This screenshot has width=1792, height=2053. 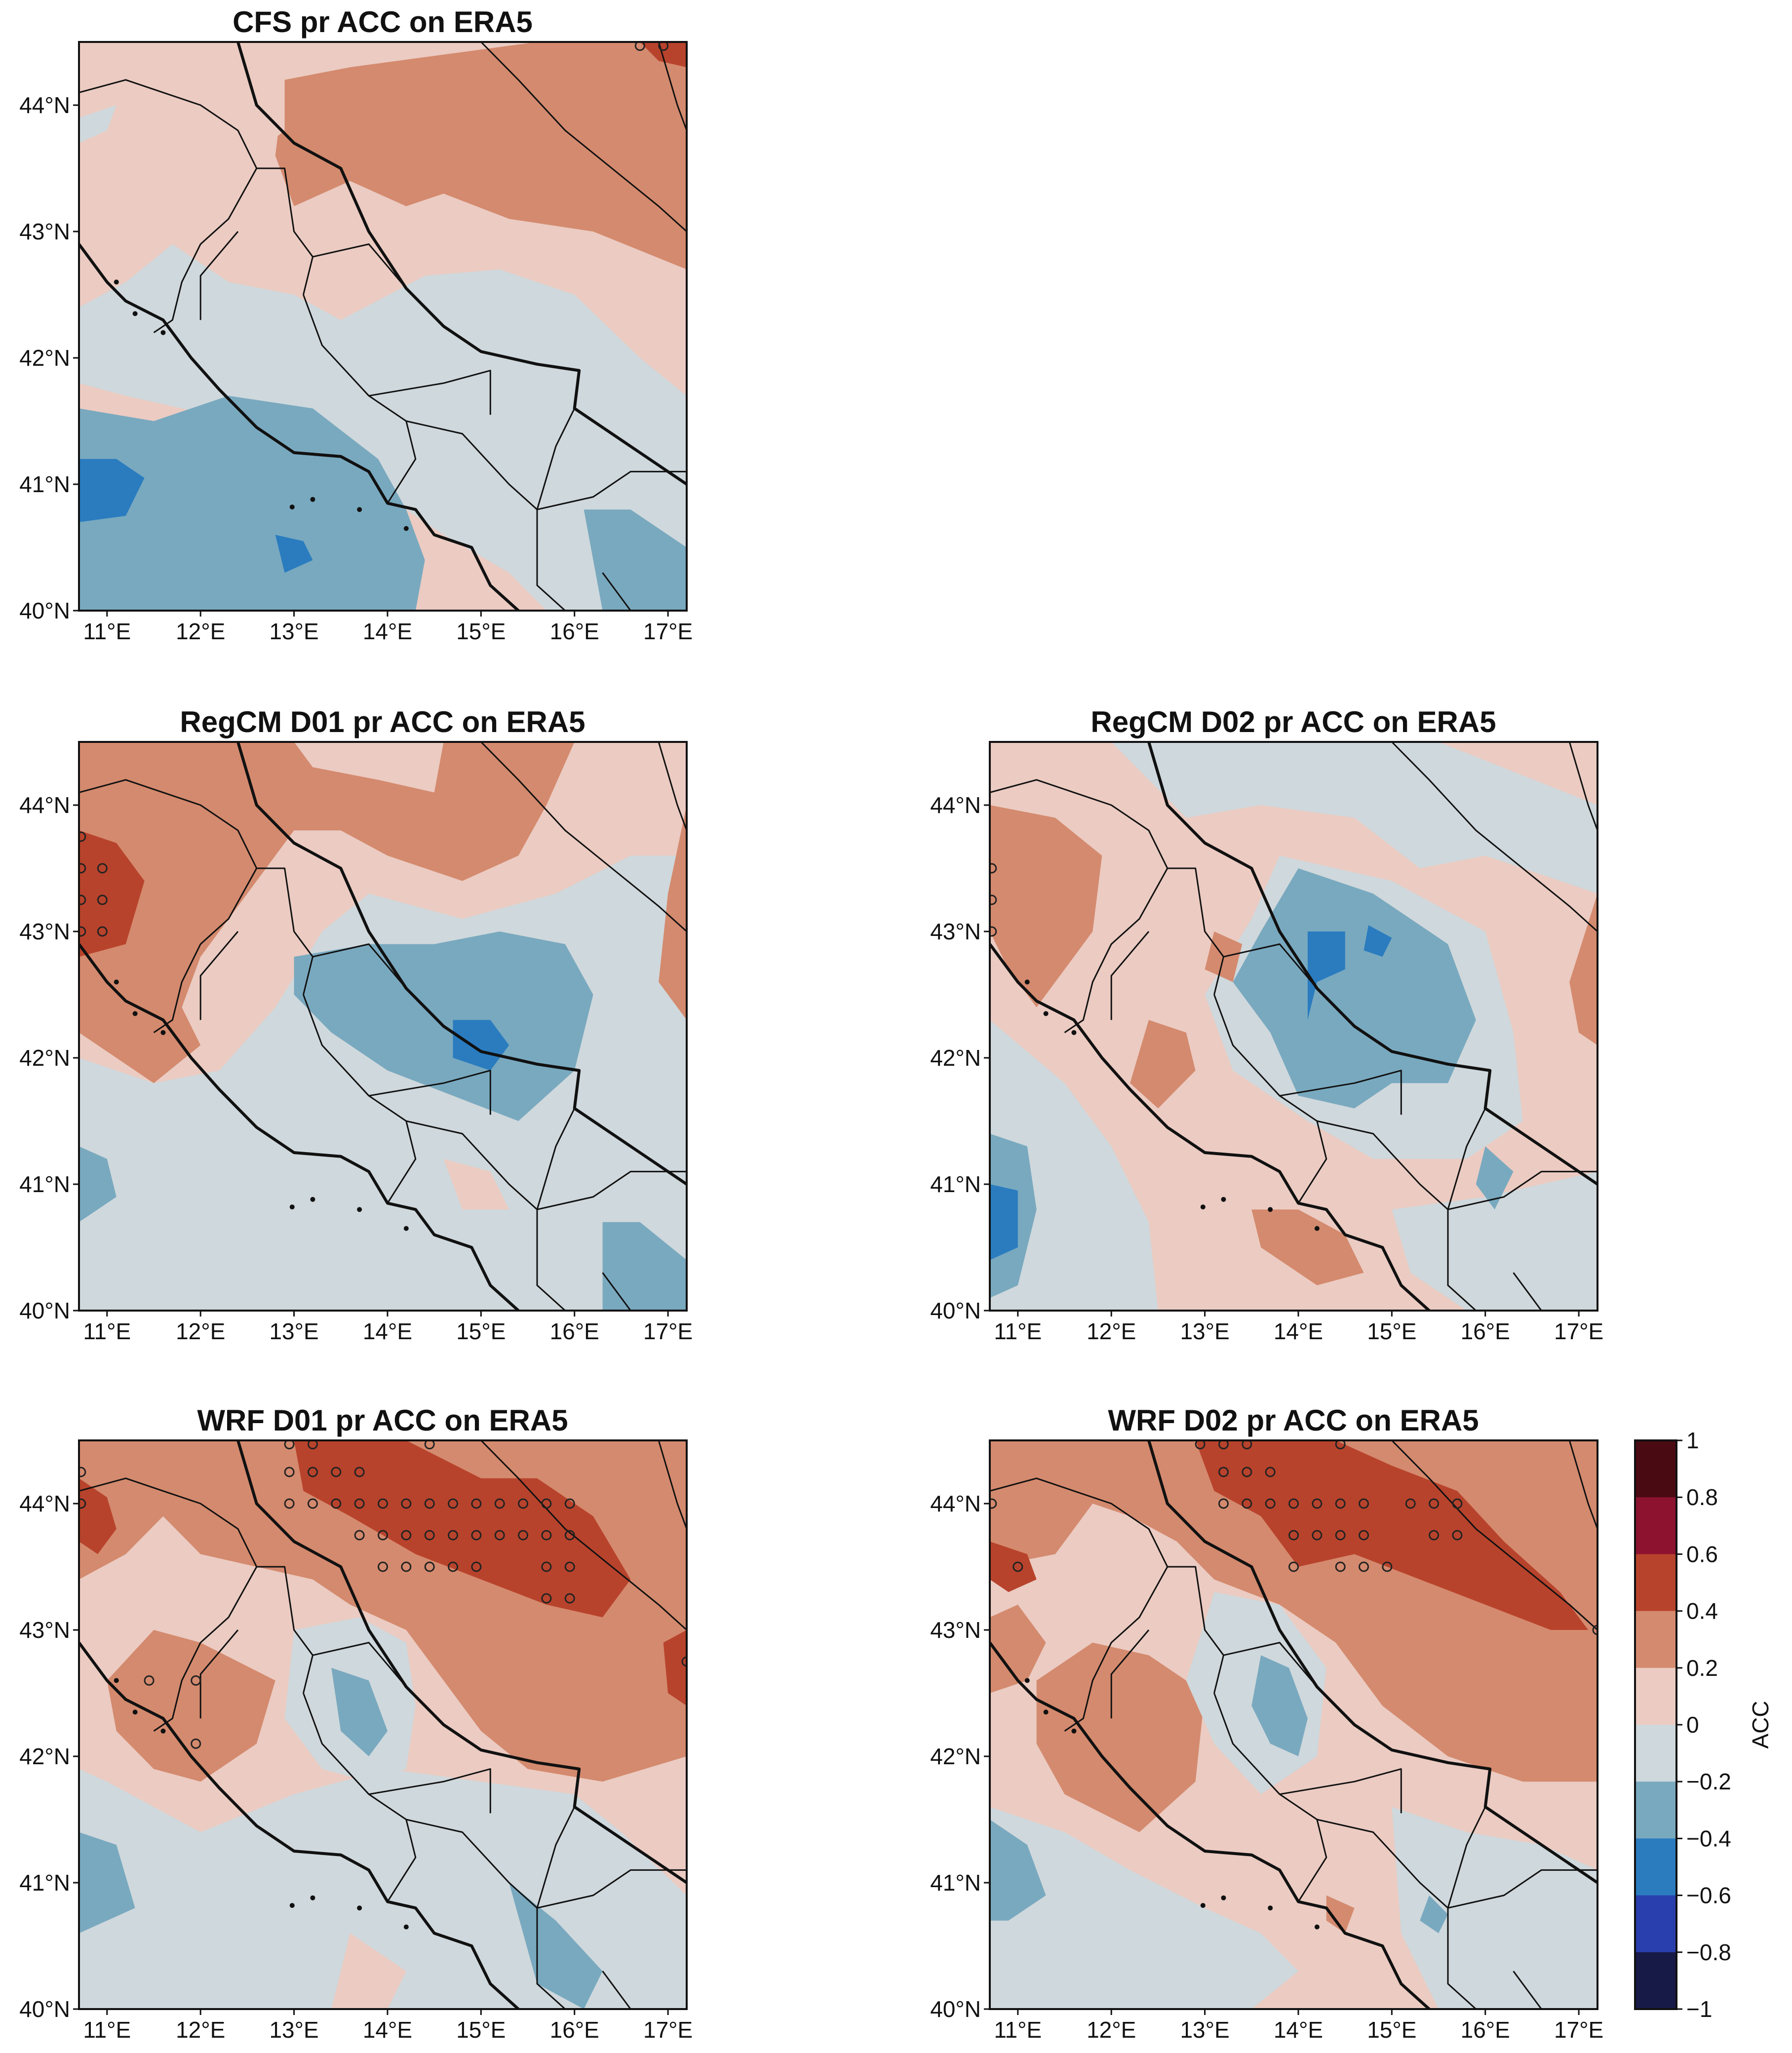 I want to click on y-axis-ticks: 40°N 41°N 42°N 43°N 44°N, so click(x=49, y=357).